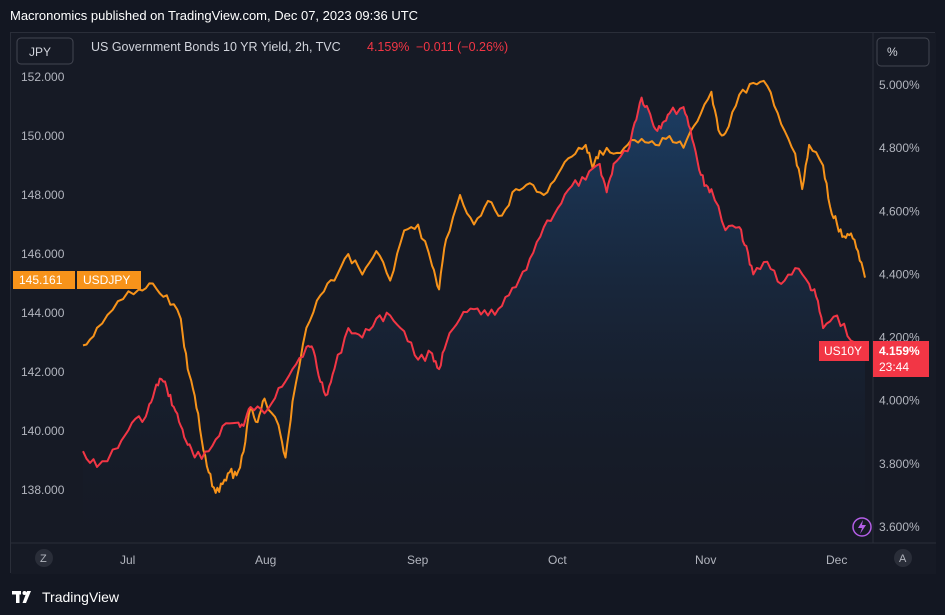 The height and width of the screenshot is (615, 945). What do you see at coordinates (43, 136) in the screenshot?
I see `left-axis-tick-label: 150.000` at bounding box center [43, 136].